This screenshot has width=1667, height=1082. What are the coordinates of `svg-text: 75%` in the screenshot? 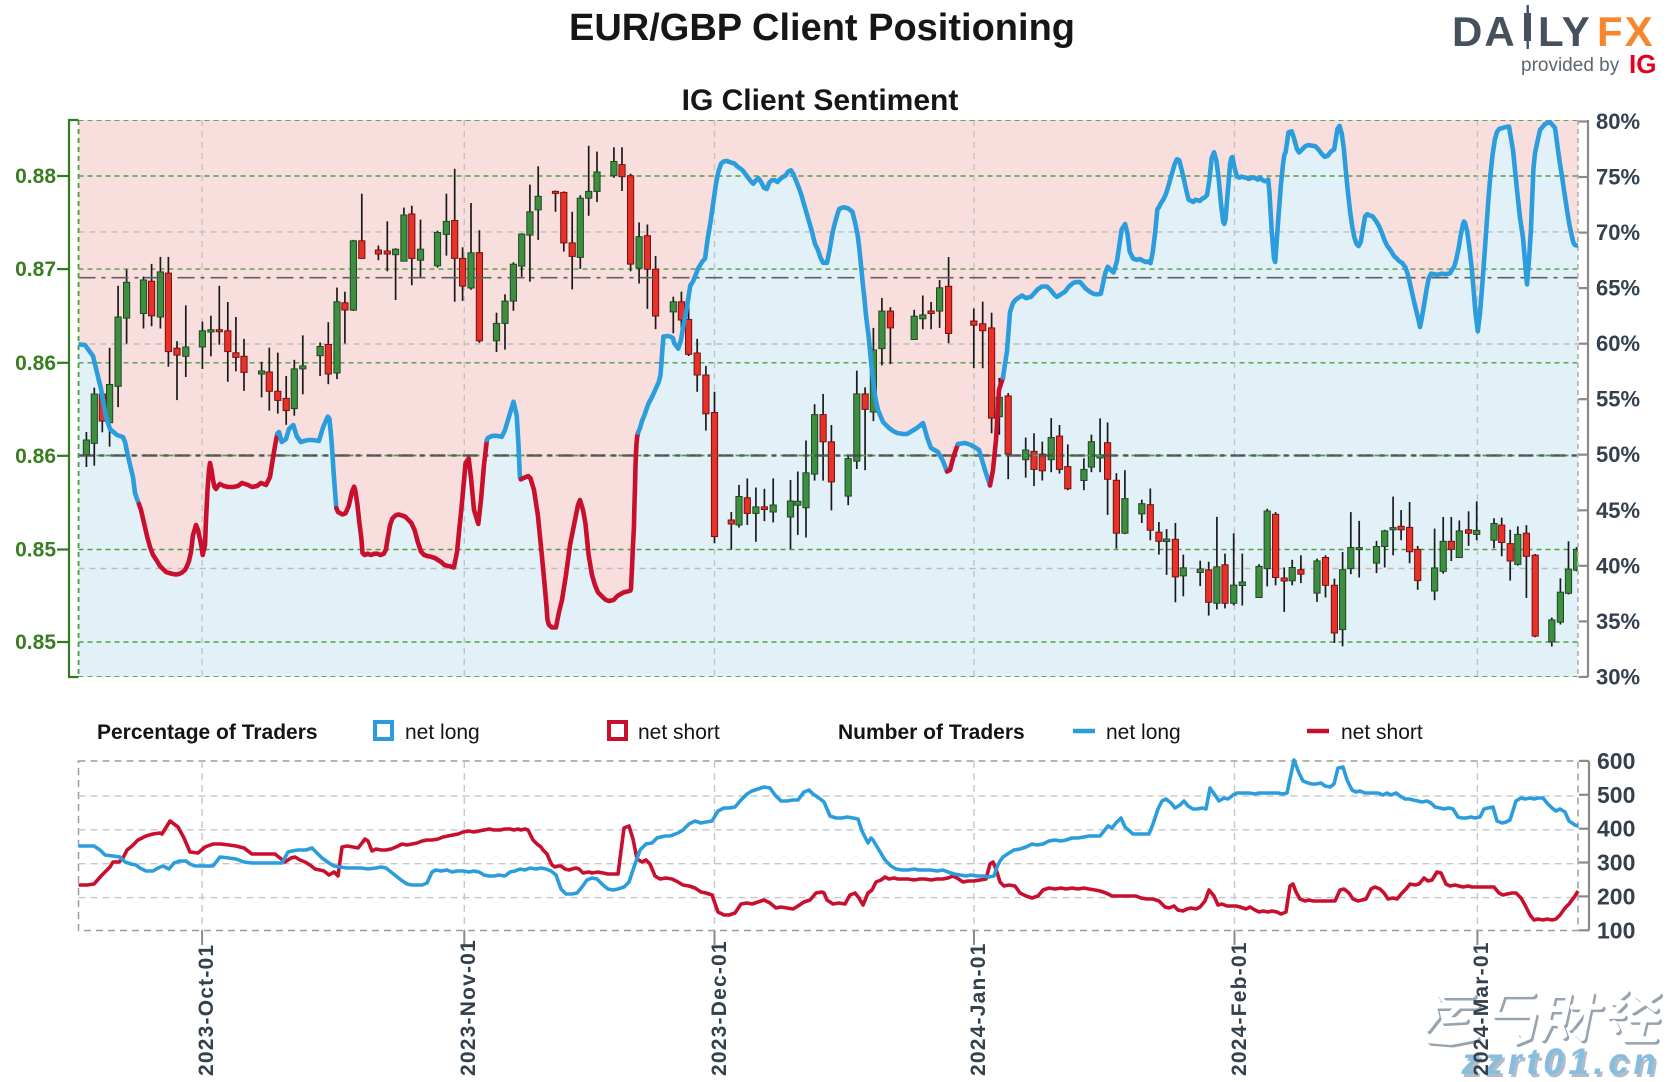 It's located at (1618, 177).